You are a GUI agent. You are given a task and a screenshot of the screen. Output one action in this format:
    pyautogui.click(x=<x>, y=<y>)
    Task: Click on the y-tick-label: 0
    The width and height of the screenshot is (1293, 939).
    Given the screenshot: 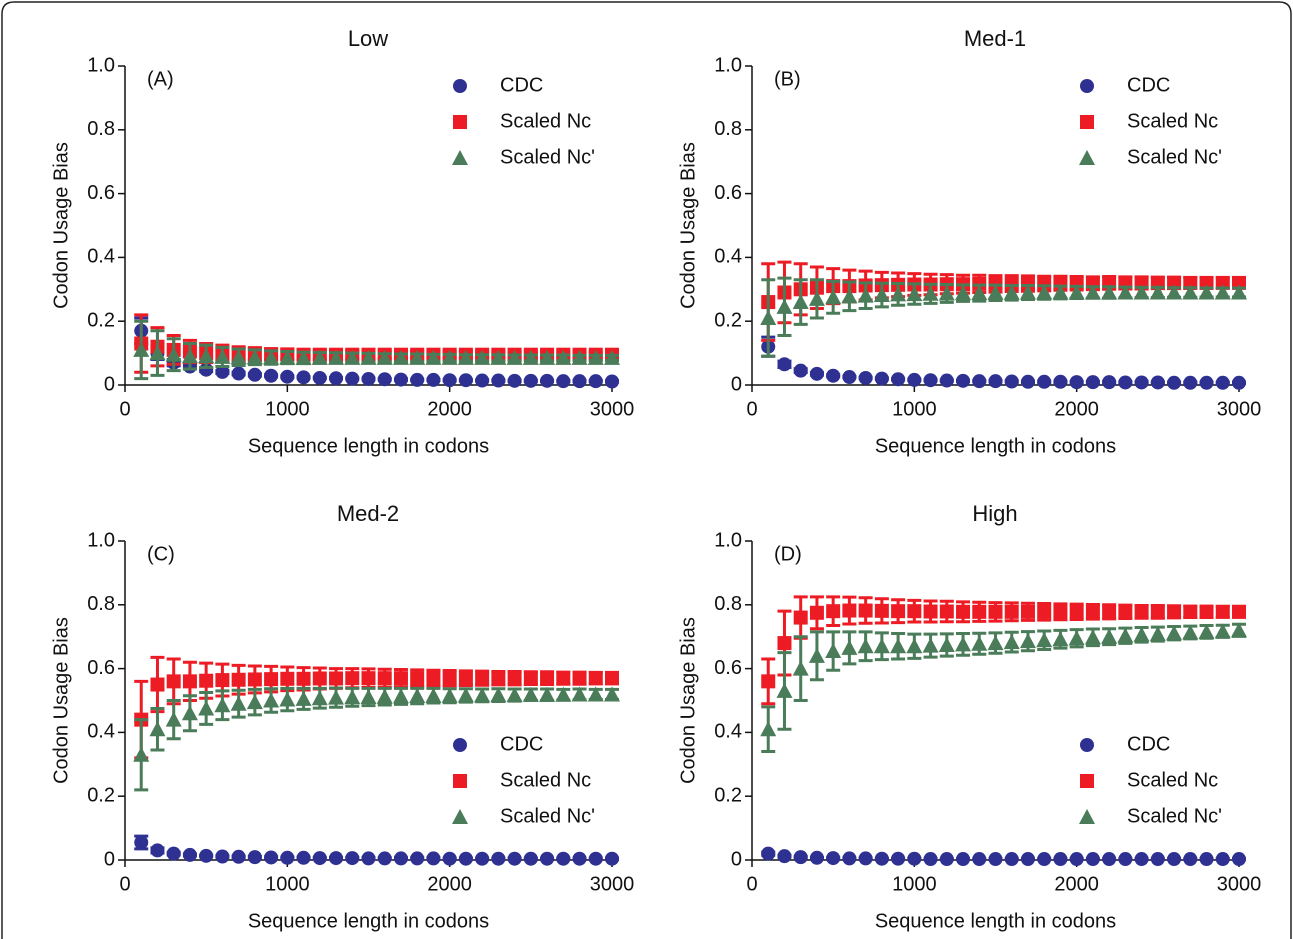 What is the action you would take?
    pyautogui.click(x=109, y=384)
    